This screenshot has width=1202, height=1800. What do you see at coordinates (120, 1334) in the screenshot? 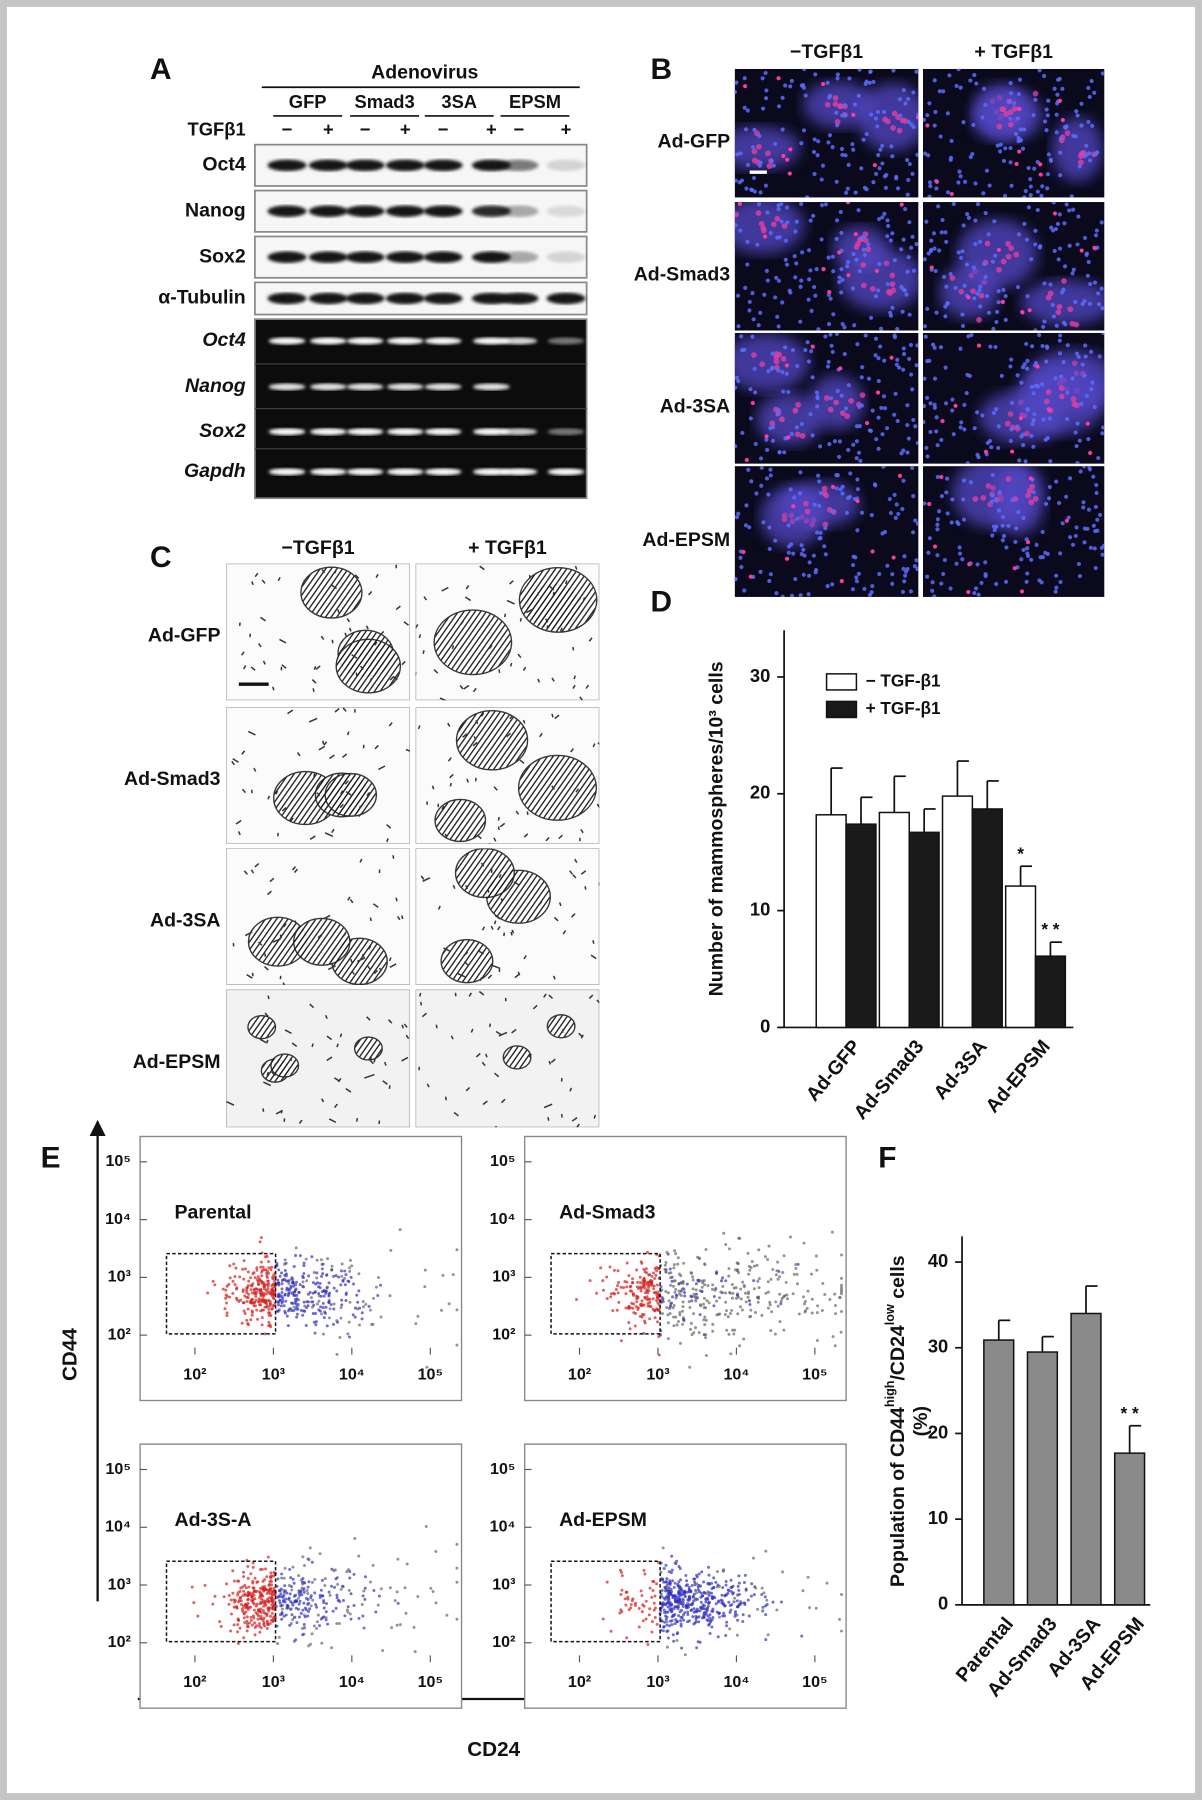
I see `y-tick-label: 10²` at bounding box center [120, 1334].